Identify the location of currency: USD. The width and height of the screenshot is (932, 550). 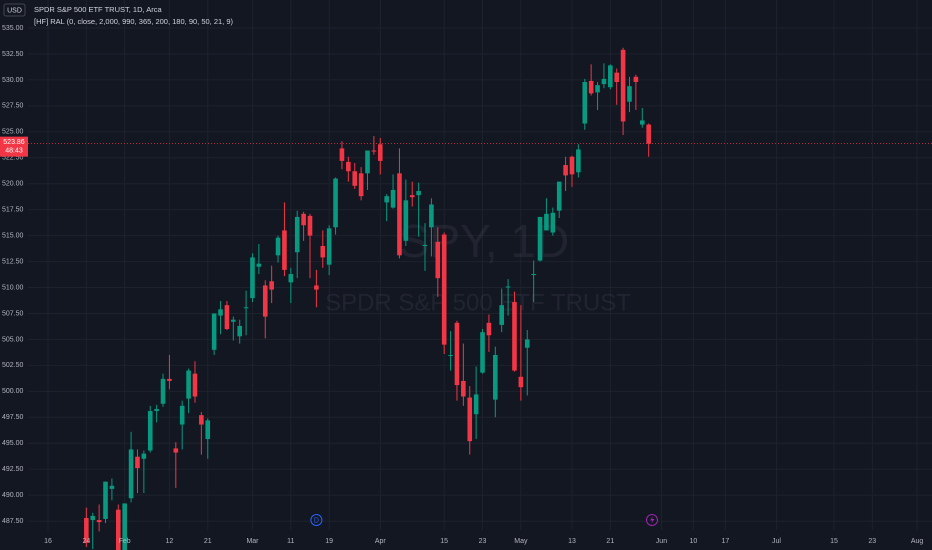
(14, 10).